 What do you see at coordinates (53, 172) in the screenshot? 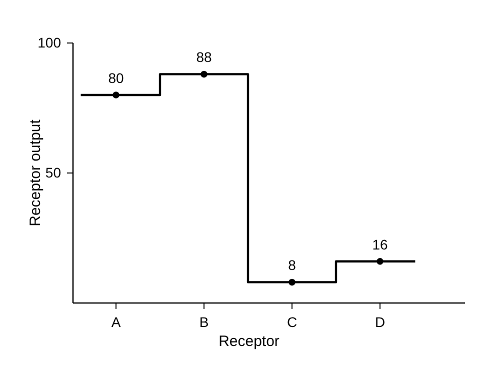
I see `y-tick-label: 50` at bounding box center [53, 172].